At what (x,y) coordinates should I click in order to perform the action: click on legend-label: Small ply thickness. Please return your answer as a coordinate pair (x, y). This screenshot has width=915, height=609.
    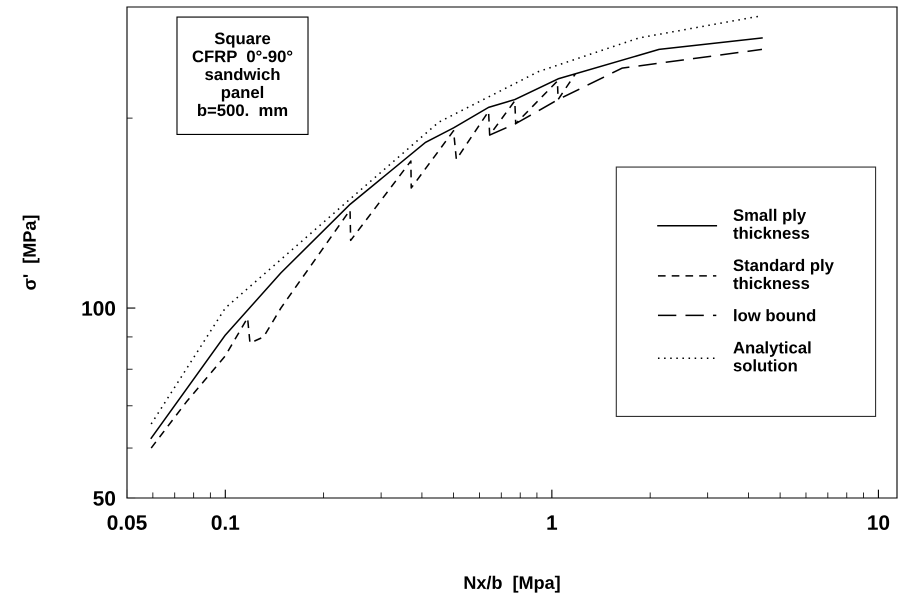
    Looking at the image, I should click on (771, 223).